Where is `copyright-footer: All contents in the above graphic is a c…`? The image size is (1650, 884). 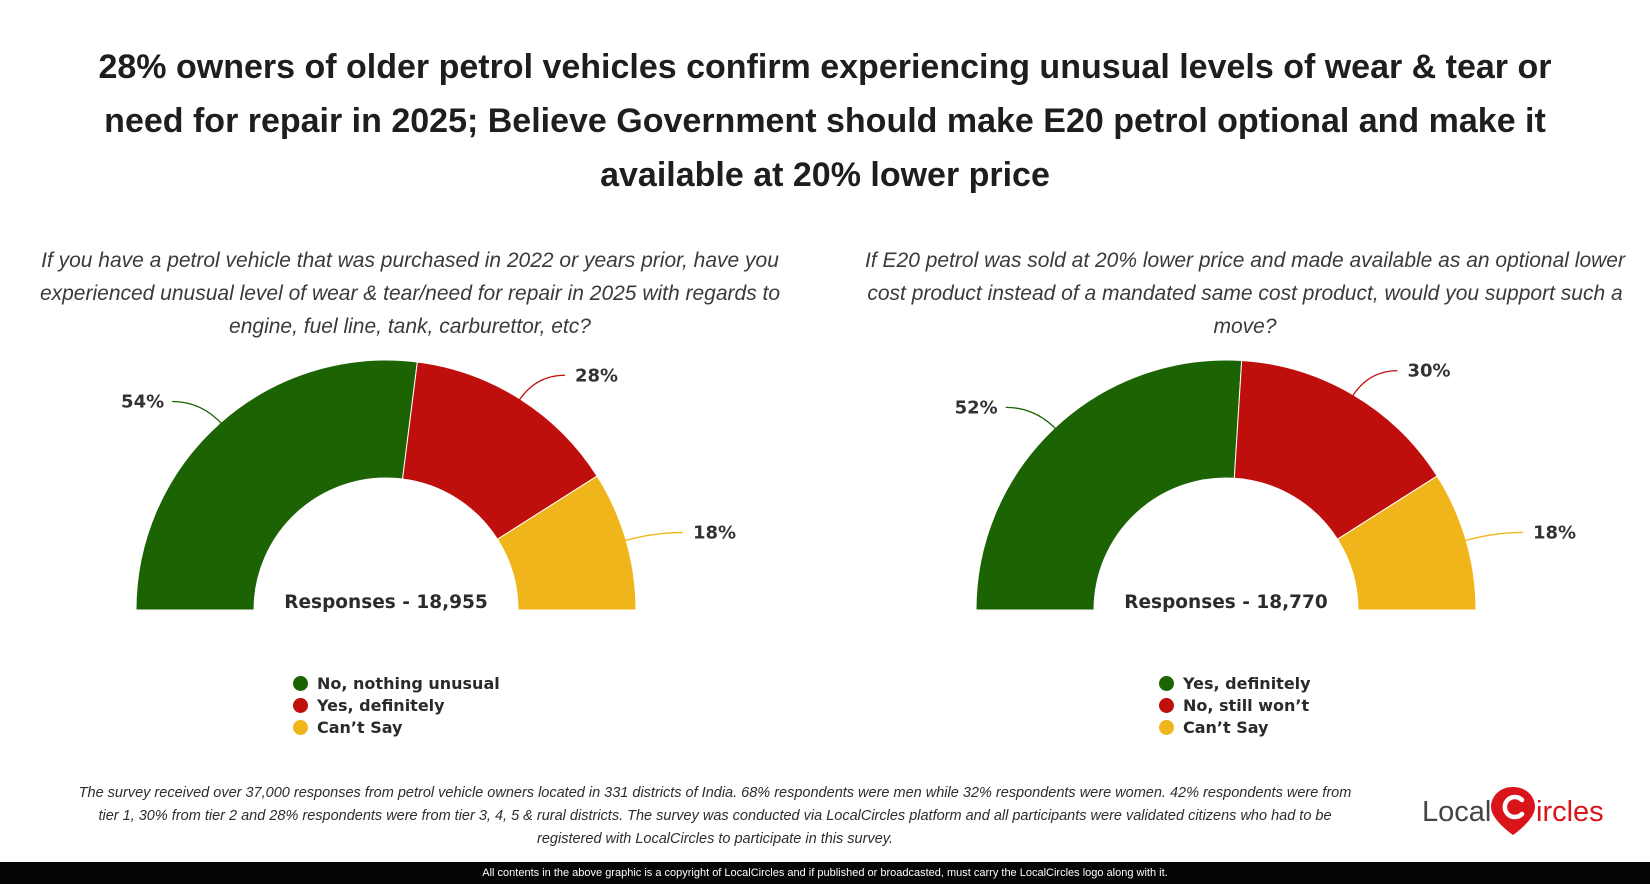 copyright-footer: All contents in the above graphic is a c… is located at coordinates (825, 873).